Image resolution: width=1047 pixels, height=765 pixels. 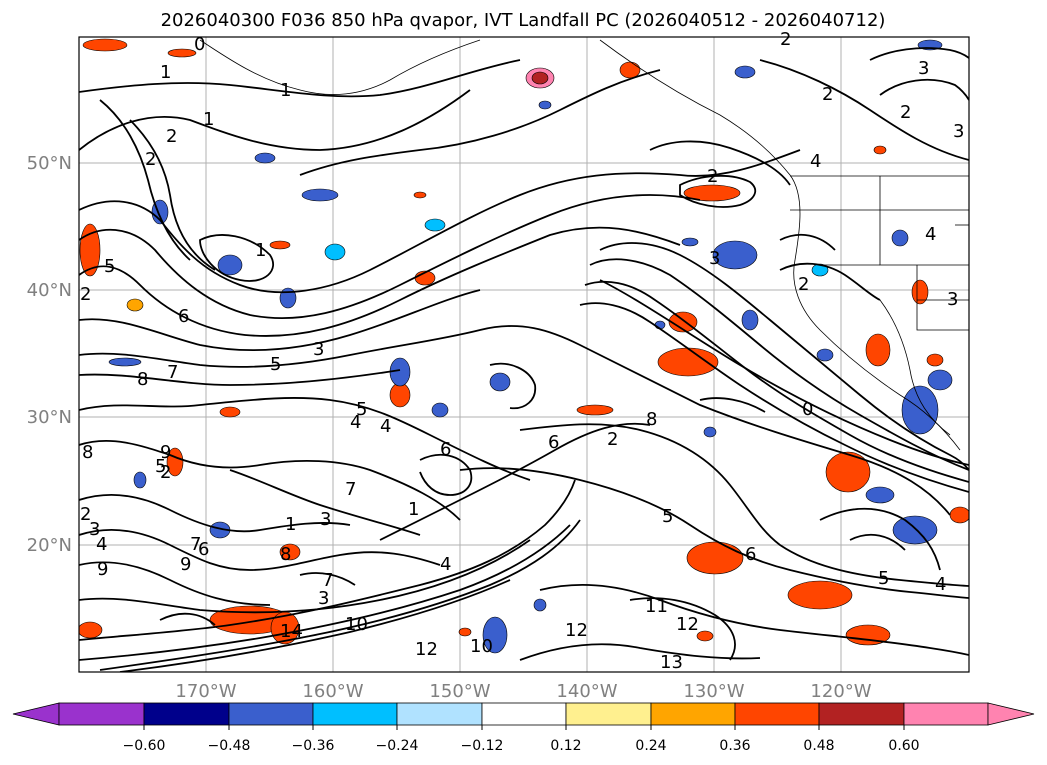 I want to click on colorbar-tick-label: 0.60, so click(x=903, y=746).